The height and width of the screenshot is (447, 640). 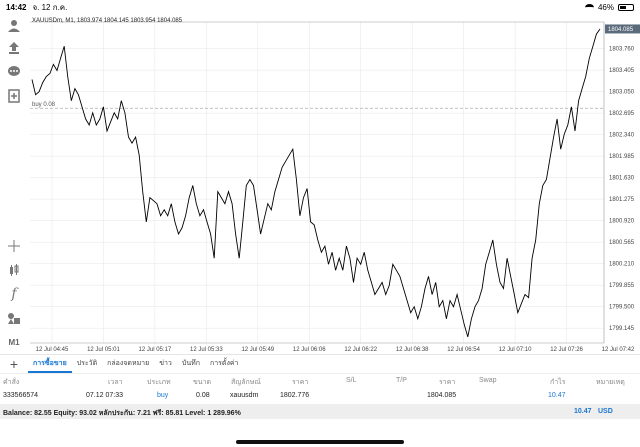 I want to click on y-tick-label: 1799.855, so click(x=622, y=286).